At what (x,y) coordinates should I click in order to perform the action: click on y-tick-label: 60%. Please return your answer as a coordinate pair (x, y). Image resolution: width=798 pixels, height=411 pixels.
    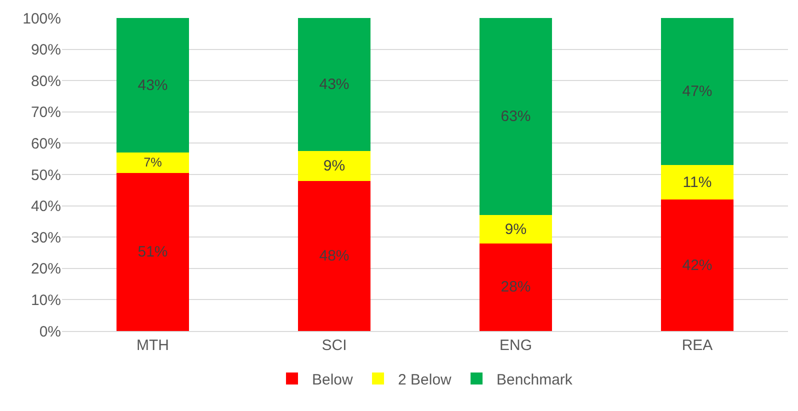
    Looking at the image, I should click on (45, 143).